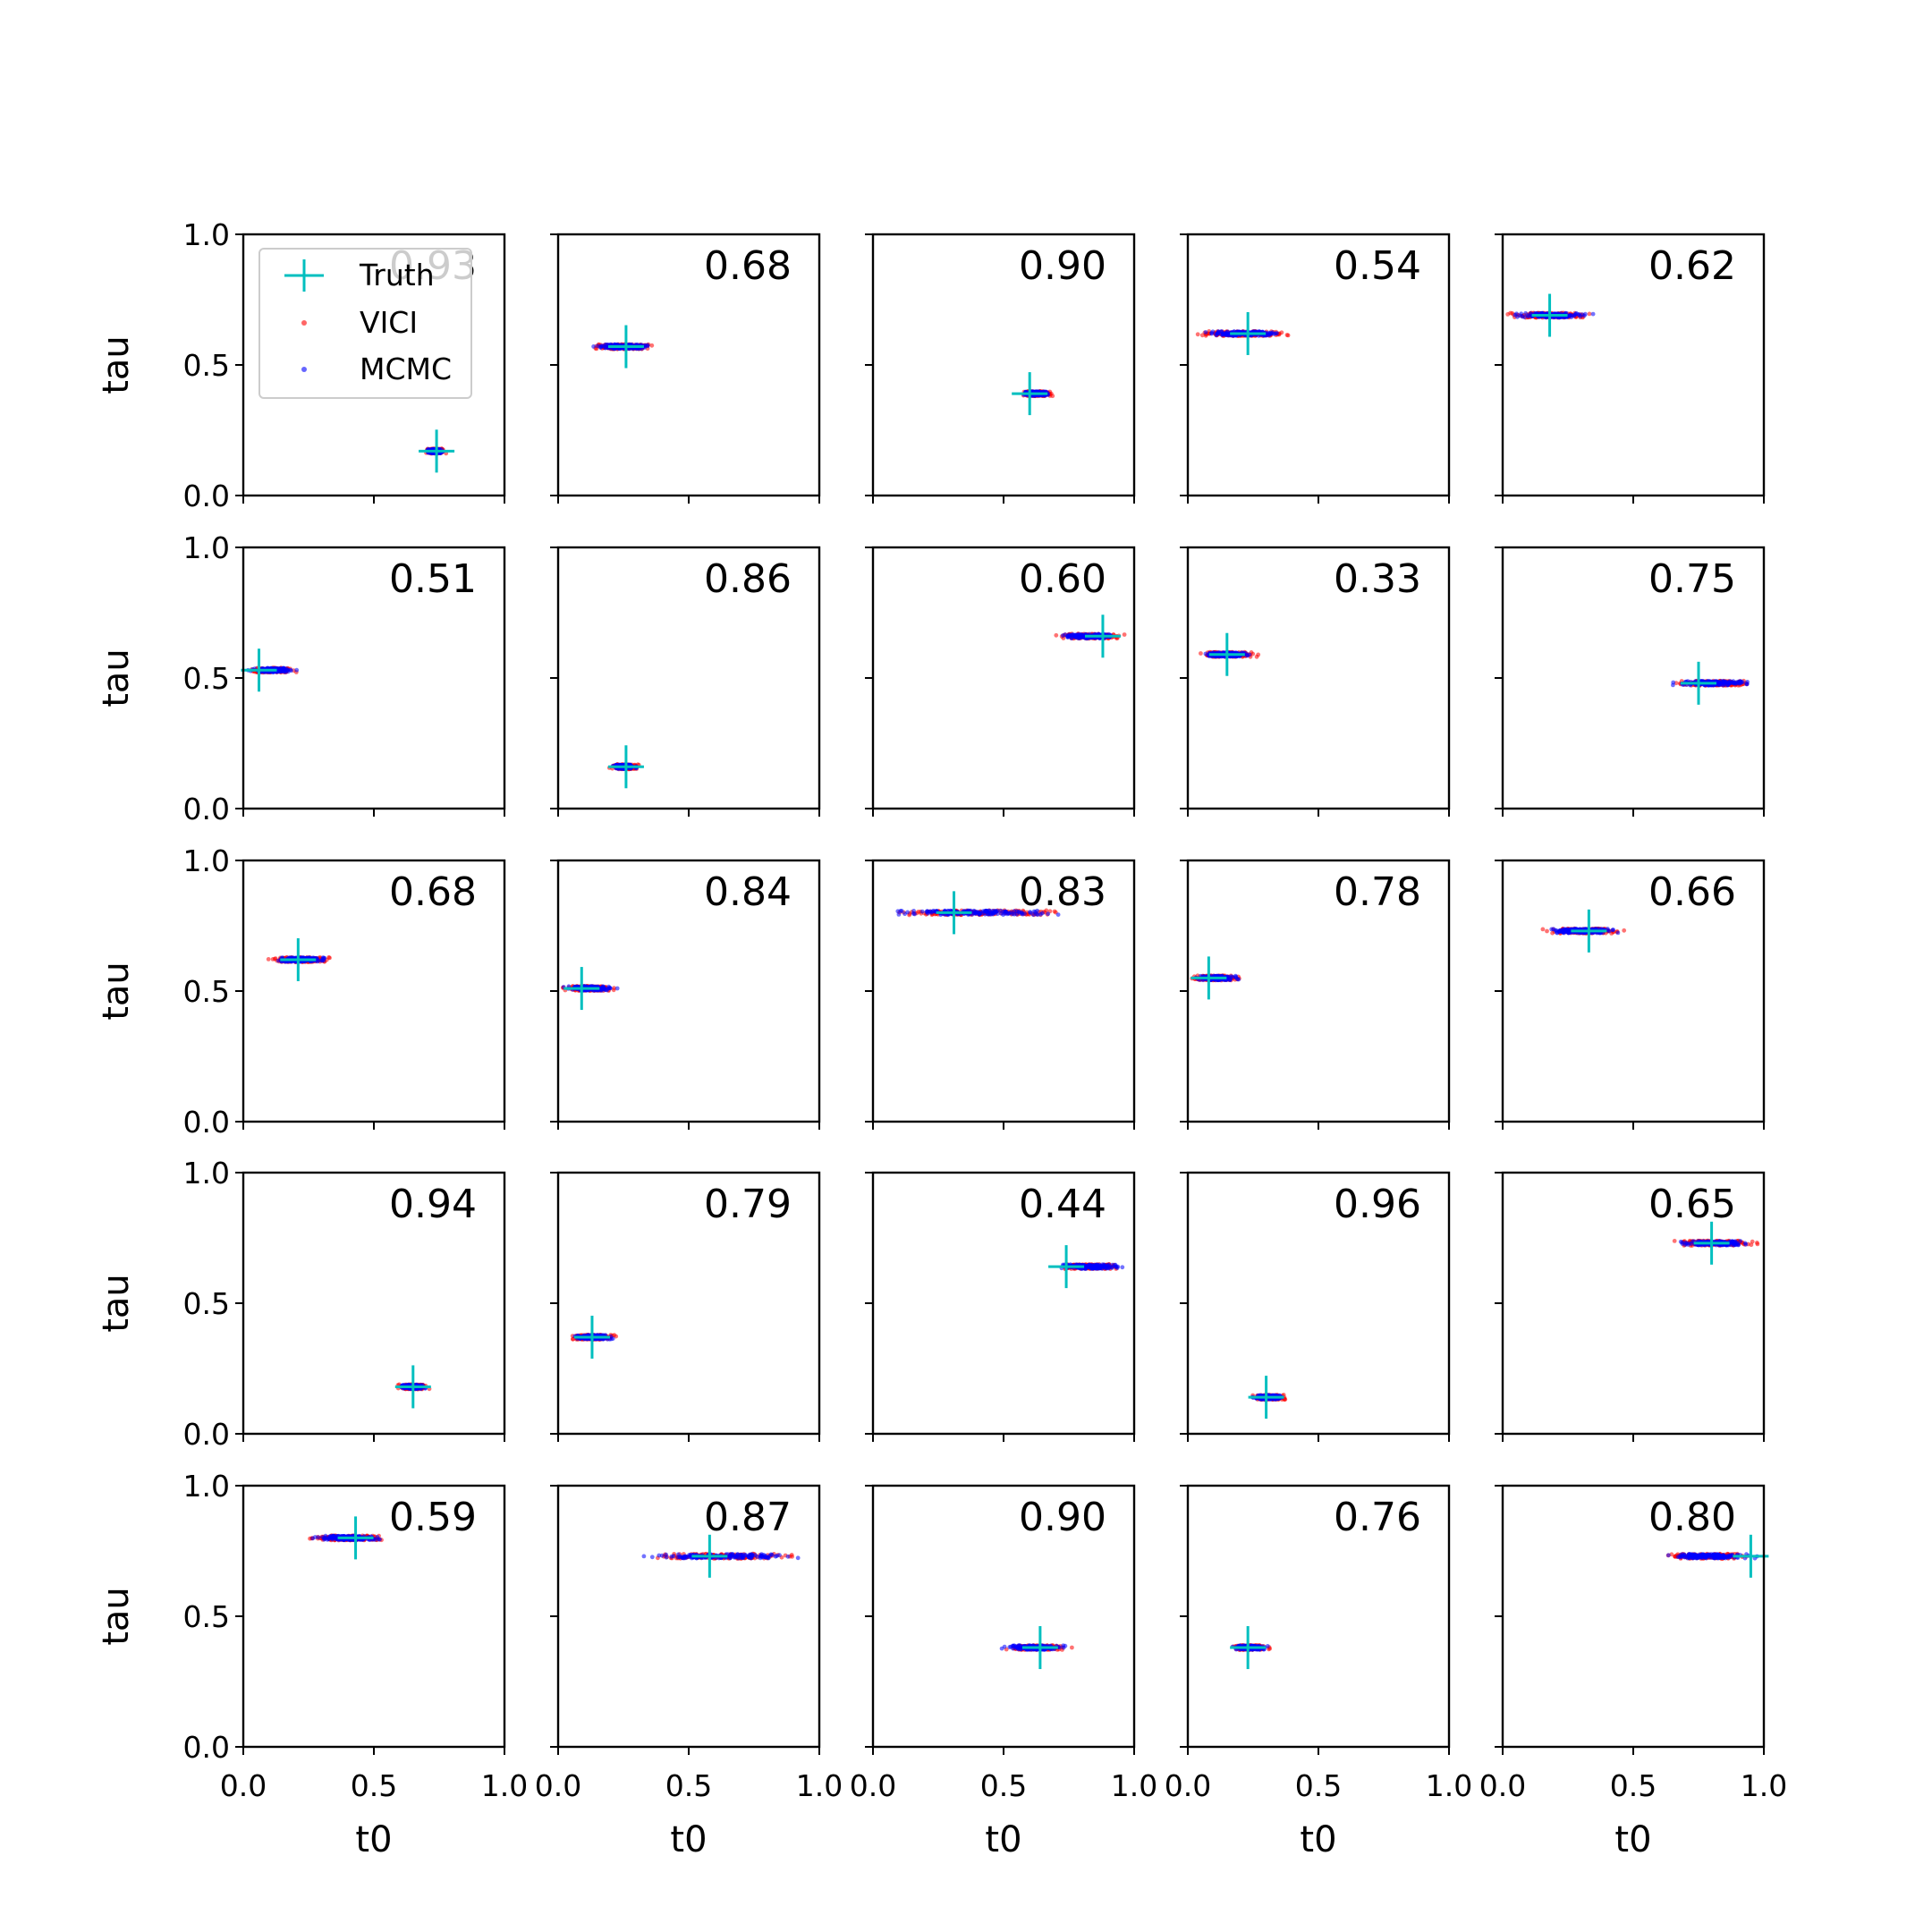 Image resolution: width=1932 pixels, height=1932 pixels. What do you see at coordinates (1062, 892) in the screenshot?
I see `panel-value-label: 0.83` at bounding box center [1062, 892].